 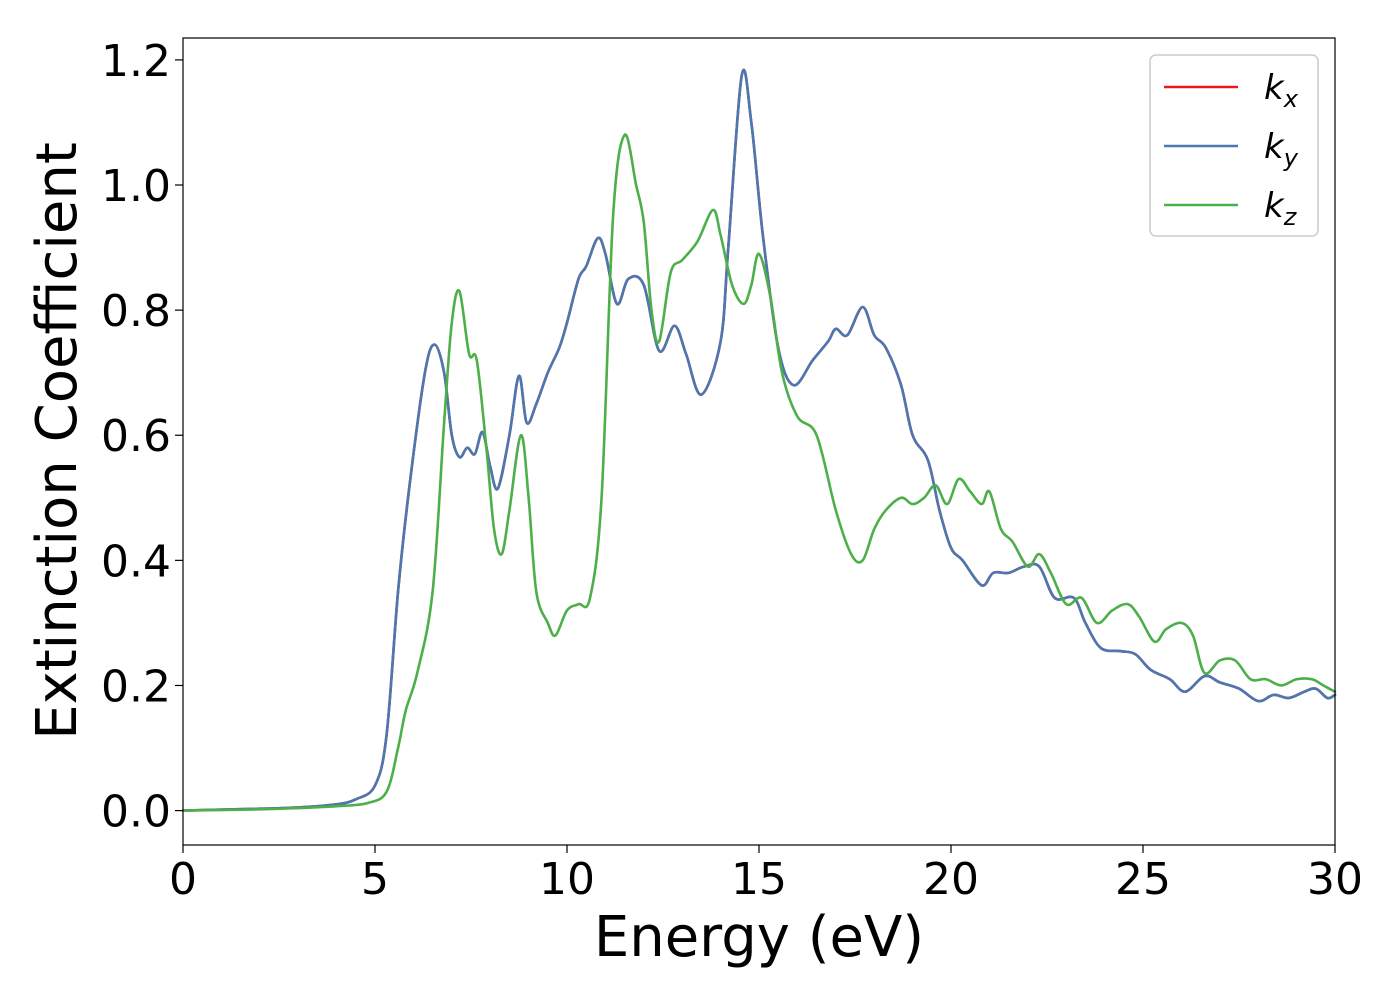 I want to click on legend-label-subscript: x, so click(x=1291, y=99).